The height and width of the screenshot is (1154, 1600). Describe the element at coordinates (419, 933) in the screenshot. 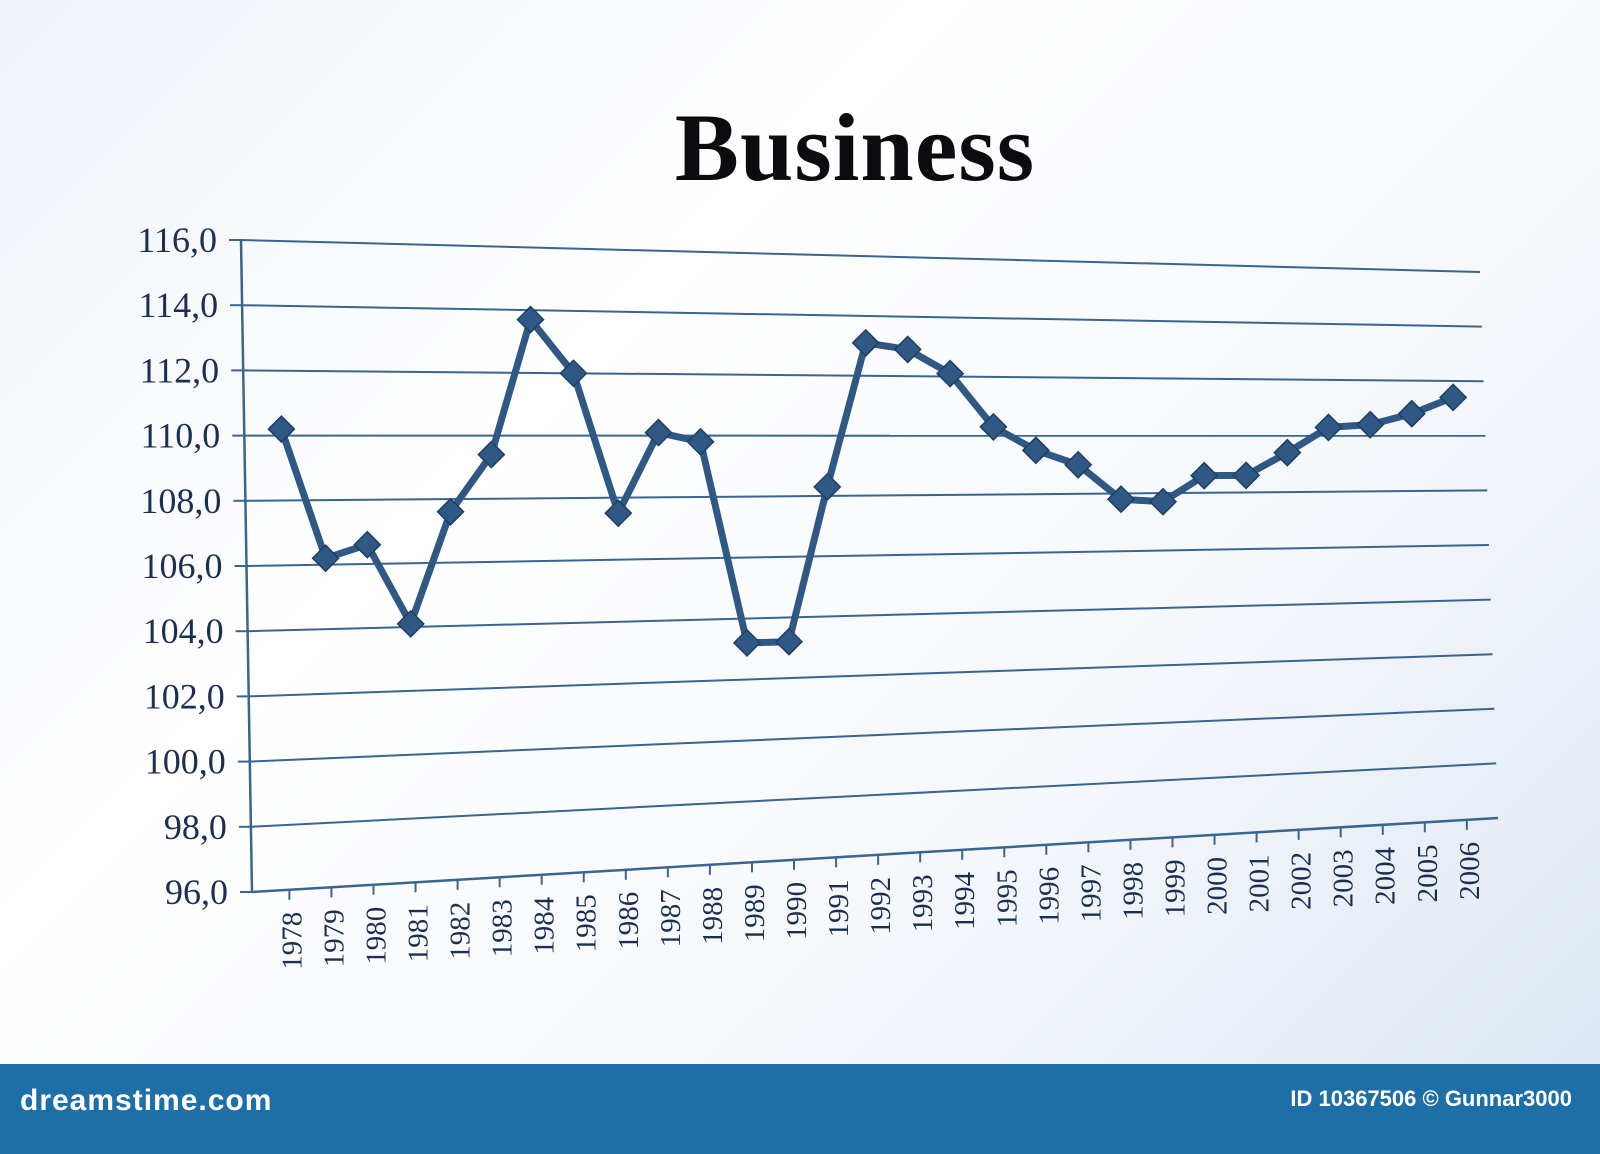

I see `x-tick-label: 1981` at that location.